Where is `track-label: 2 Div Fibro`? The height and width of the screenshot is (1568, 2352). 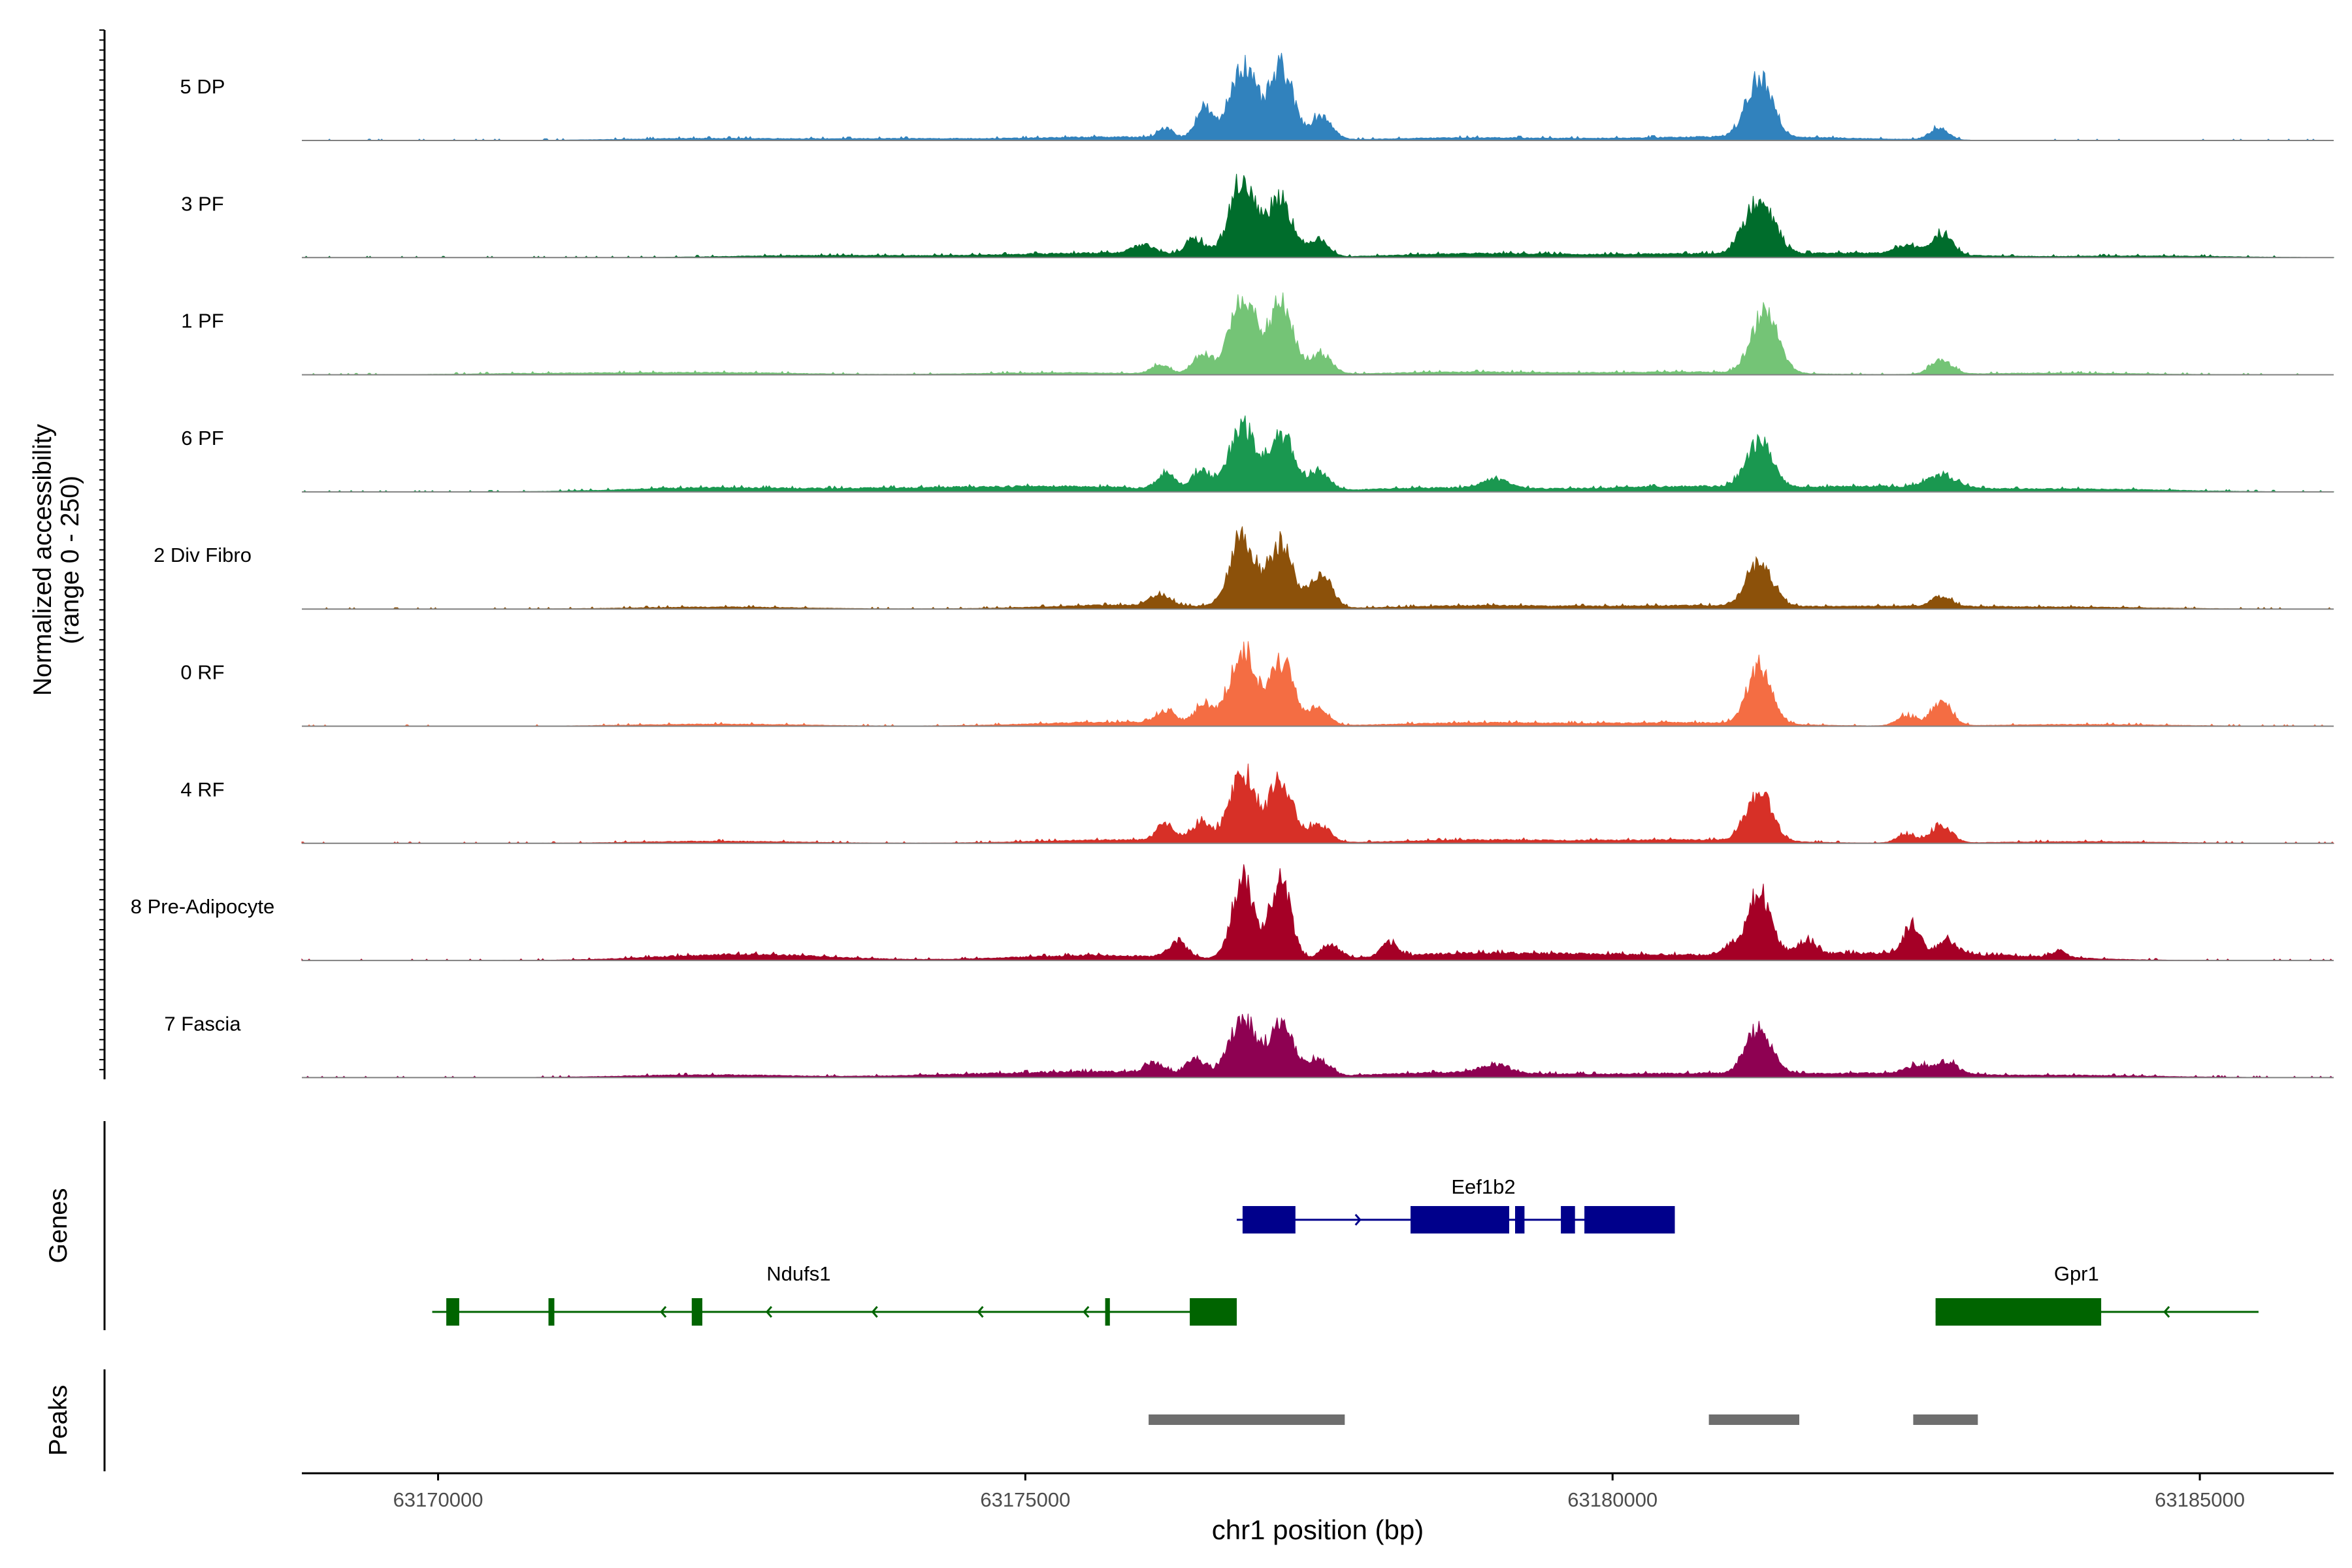
track-label: 2 Div Fibro is located at coordinates (203, 555).